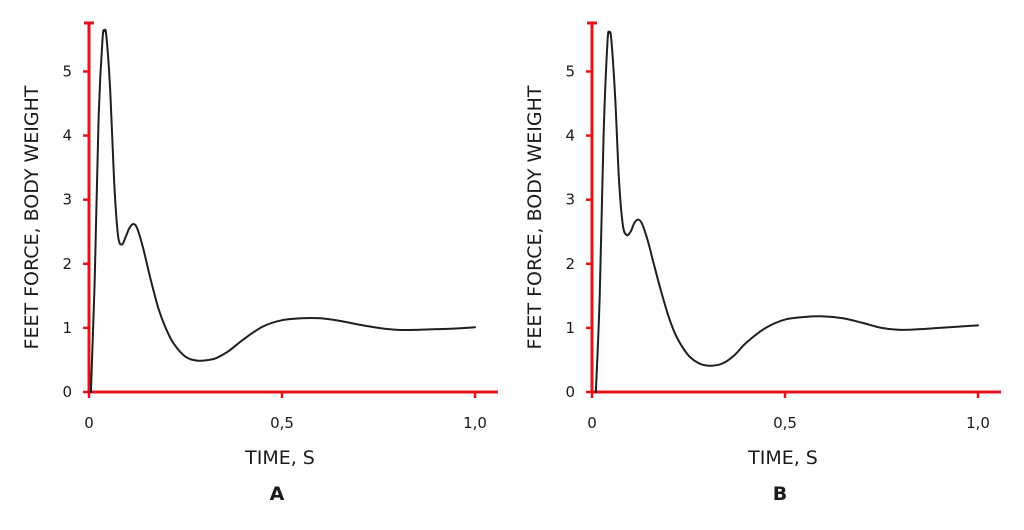 The width and height of the screenshot is (1024, 530). Describe the element at coordinates (780, 494) in the screenshot. I see `panel-label: B` at that location.